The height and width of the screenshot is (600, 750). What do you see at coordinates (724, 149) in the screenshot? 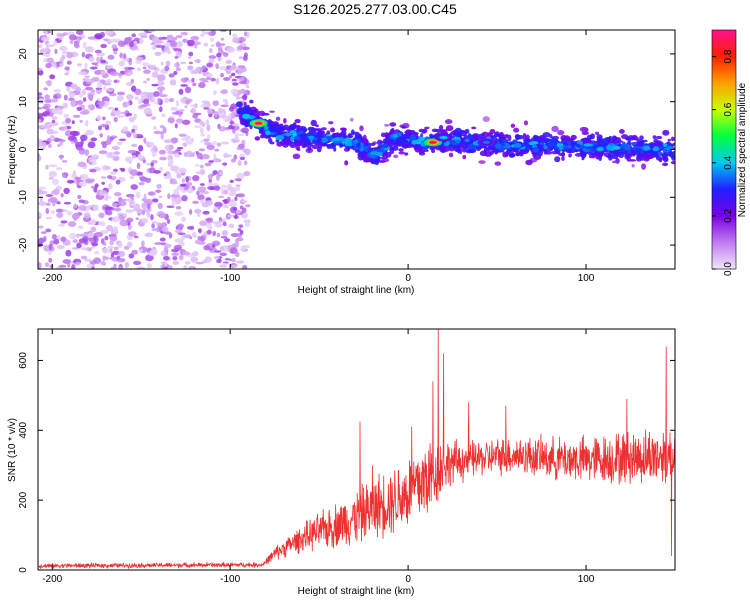
I see `colorbar-gradient` at bounding box center [724, 149].